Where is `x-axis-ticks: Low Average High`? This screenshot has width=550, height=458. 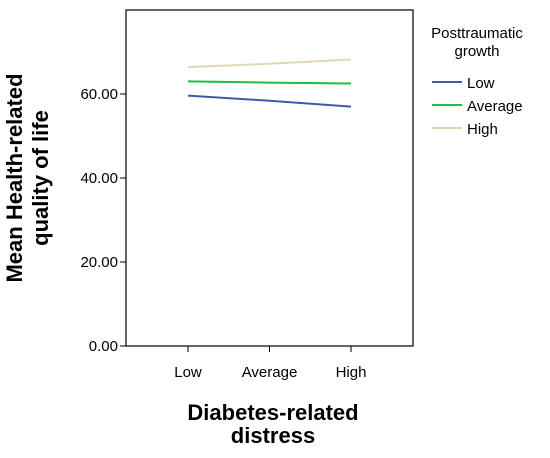
x-axis-ticks: Low Average High is located at coordinates (270, 363).